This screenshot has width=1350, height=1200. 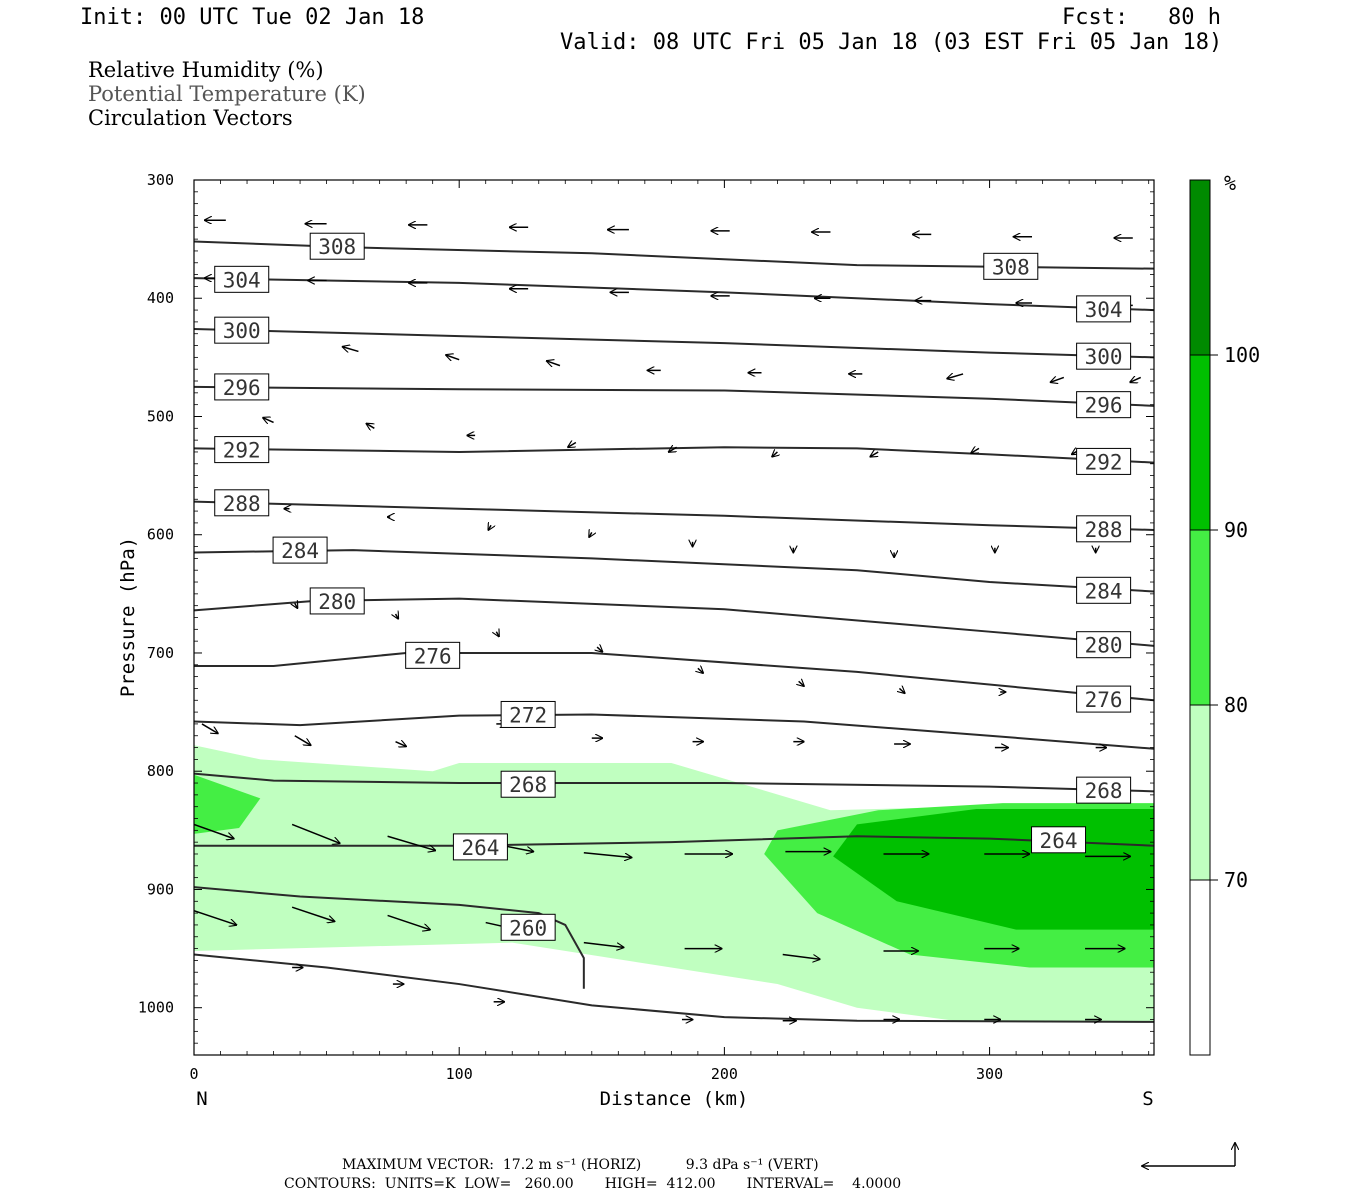 I want to click on field-label-vectors: Circulation Vectors, so click(x=190, y=118).